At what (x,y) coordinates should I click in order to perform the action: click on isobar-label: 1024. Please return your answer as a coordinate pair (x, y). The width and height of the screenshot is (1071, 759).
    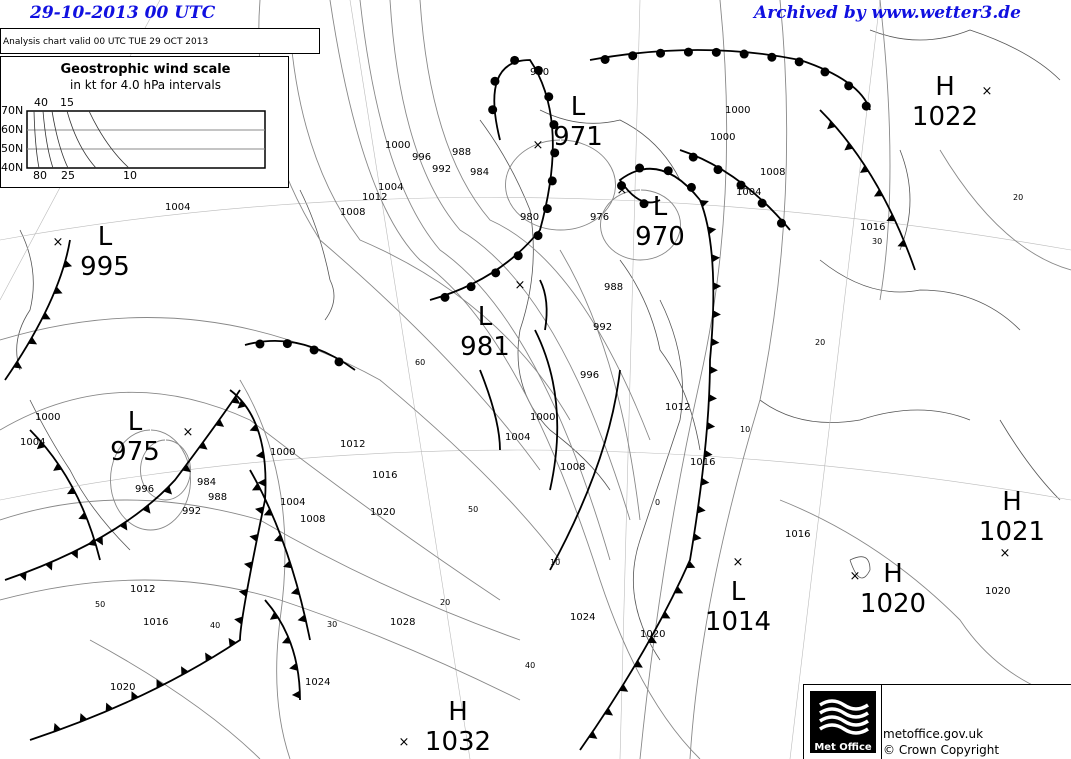
    Looking at the image, I should click on (317, 682).